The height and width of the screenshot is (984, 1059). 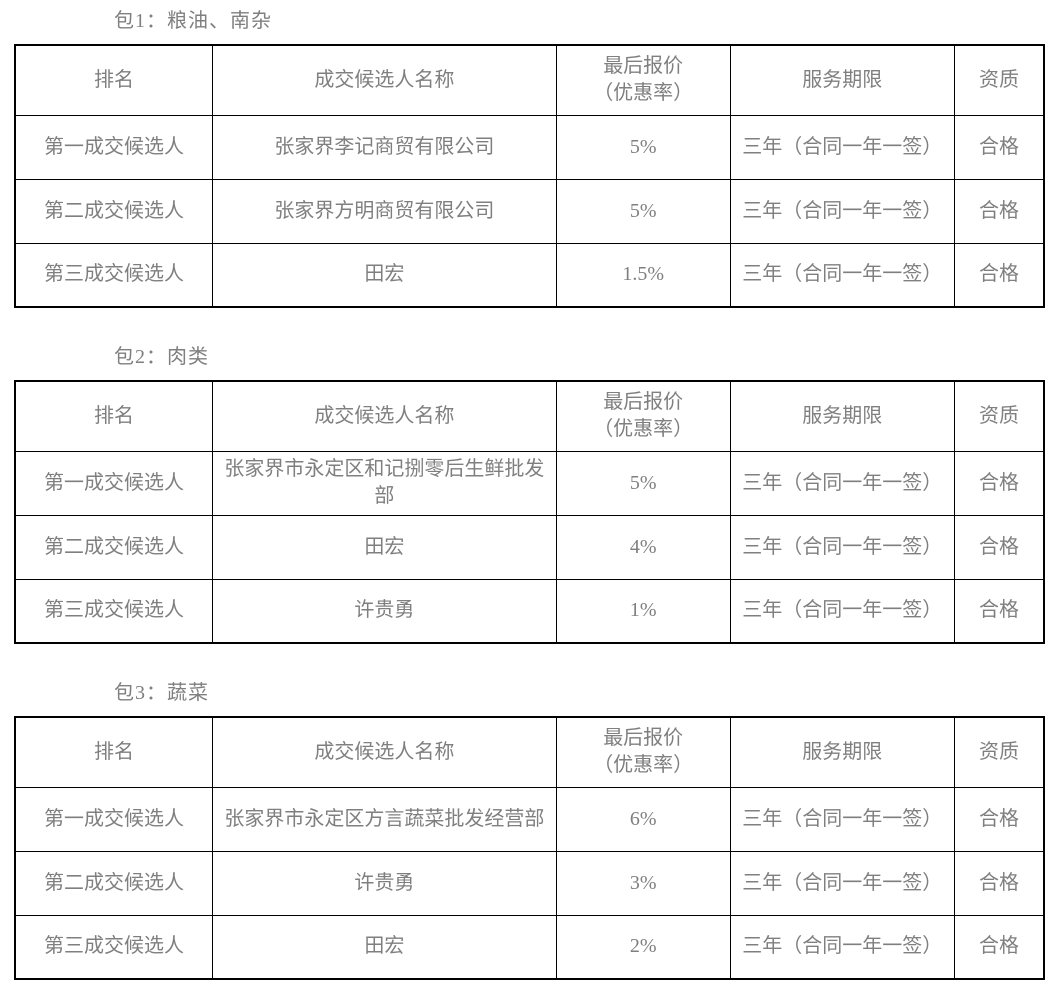 What do you see at coordinates (643, 947) in the screenshot?
I see `cell-price: 2%` at bounding box center [643, 947].